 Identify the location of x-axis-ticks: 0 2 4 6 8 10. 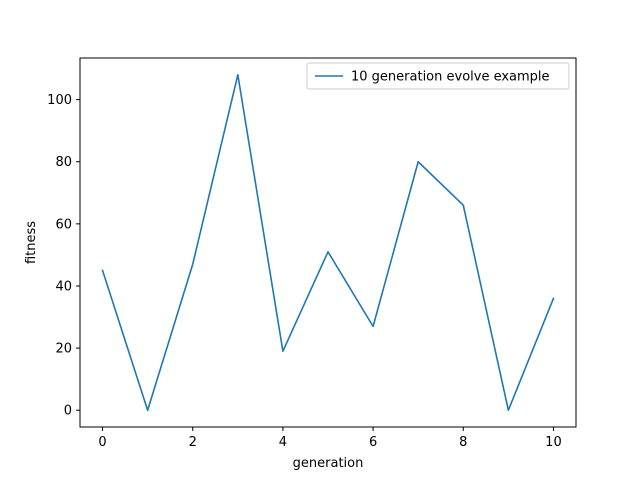
(330, 438).